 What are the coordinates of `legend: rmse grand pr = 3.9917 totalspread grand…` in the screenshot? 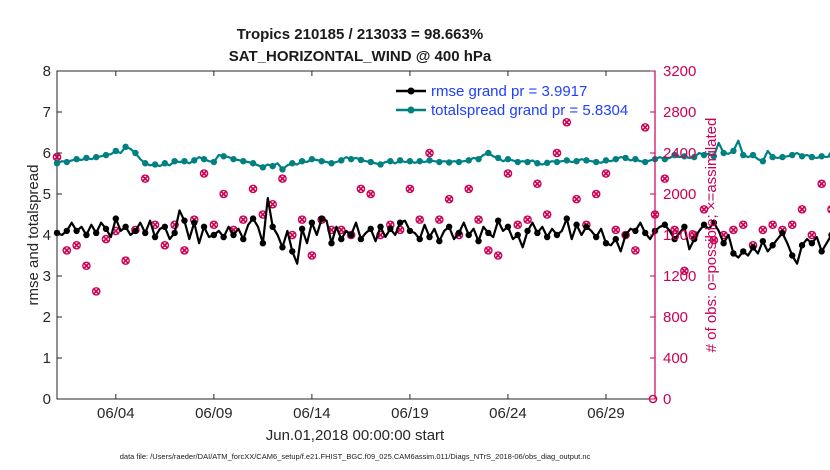 It's located at (512, 101).